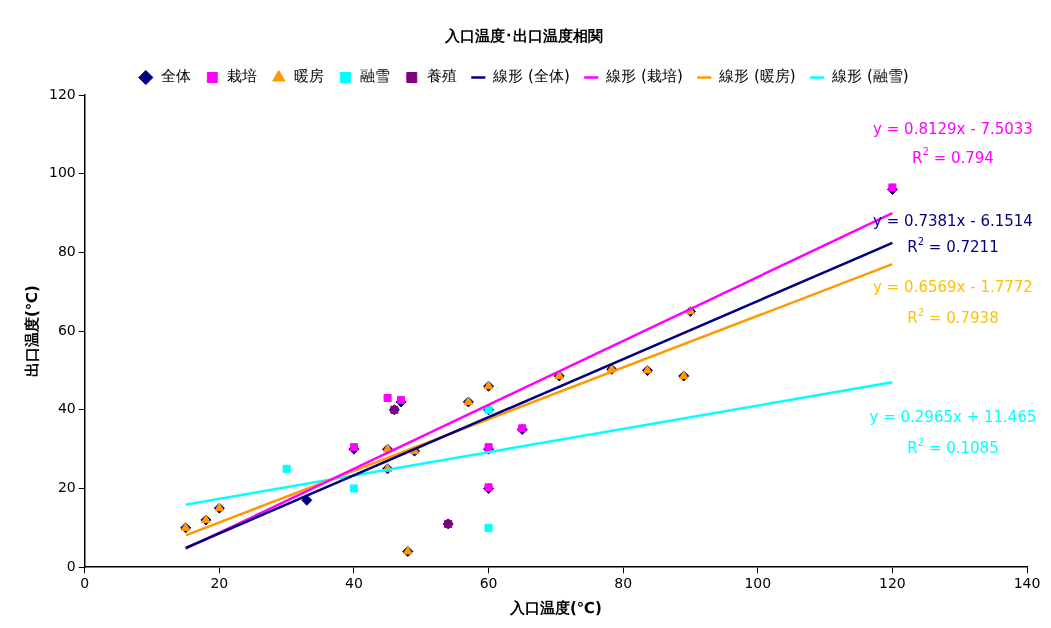  Describe the element at coordinates (523, 35) in the screenshot. I see `chart-title: 入口温度･出口温度相関` at that location.